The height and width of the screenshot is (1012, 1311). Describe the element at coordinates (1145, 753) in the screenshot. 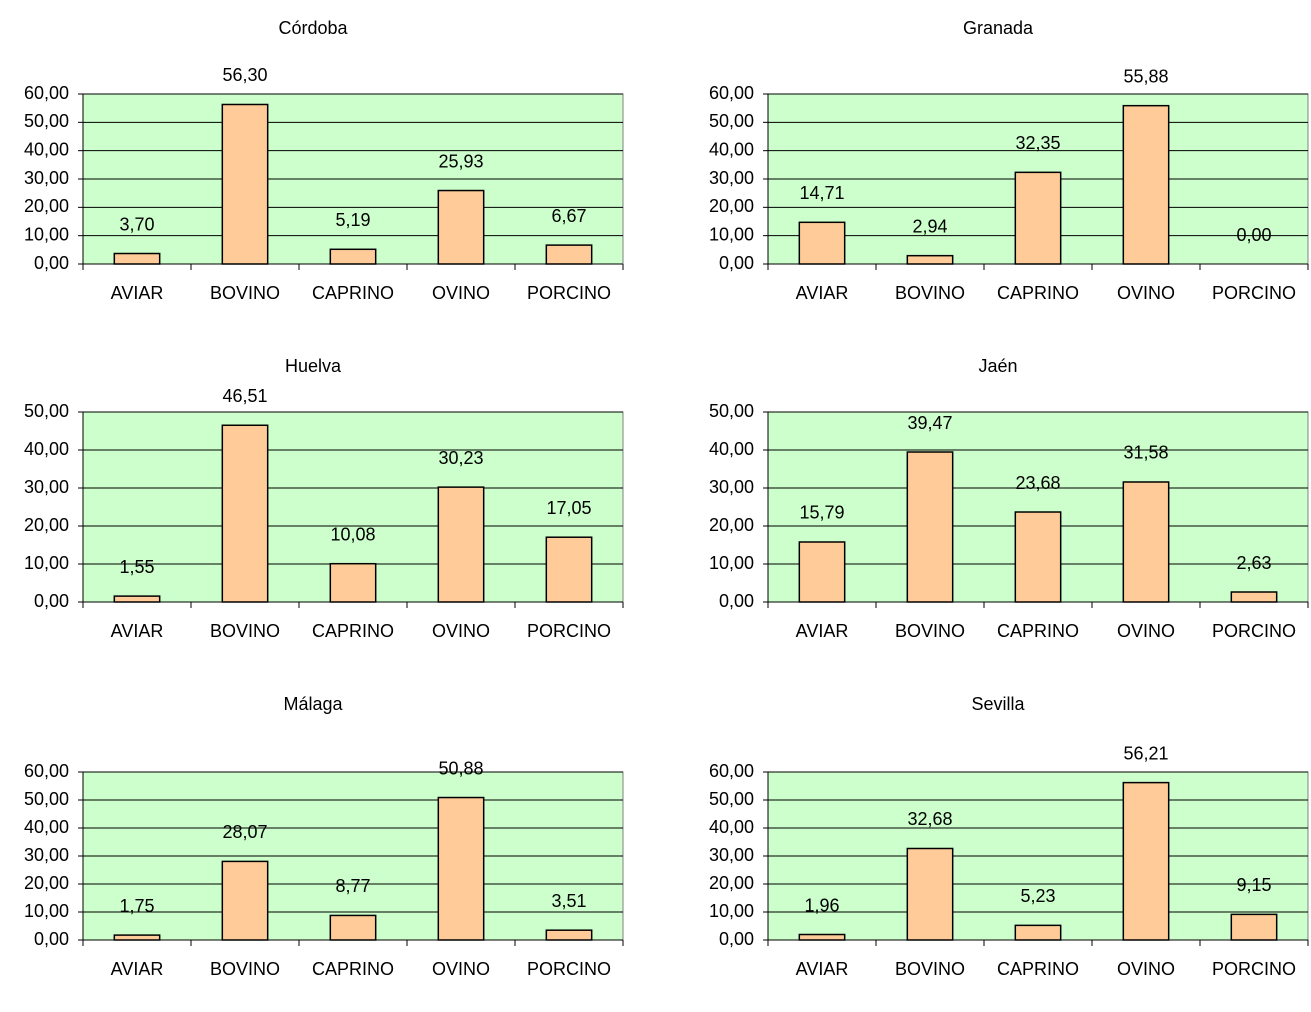

I see `value-label: 56,21` at that location.